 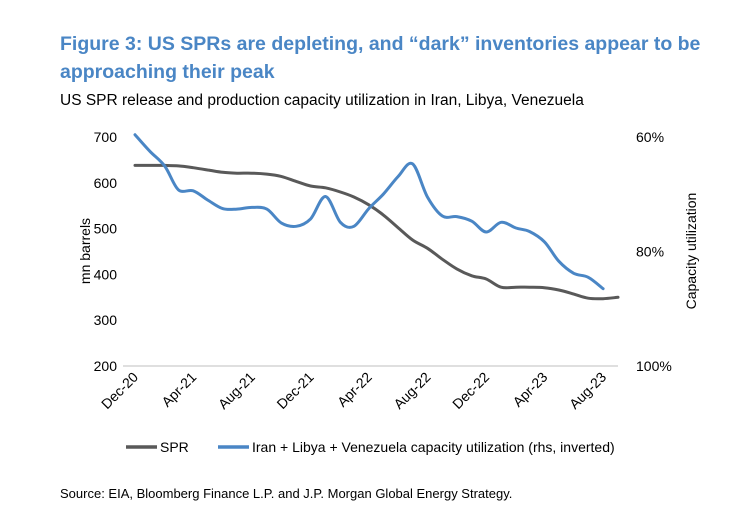 What do you see at coordinates (650, 252) in the screenshot?
I see `y2-tick-label: 80%` at bounding box center [650, 252].